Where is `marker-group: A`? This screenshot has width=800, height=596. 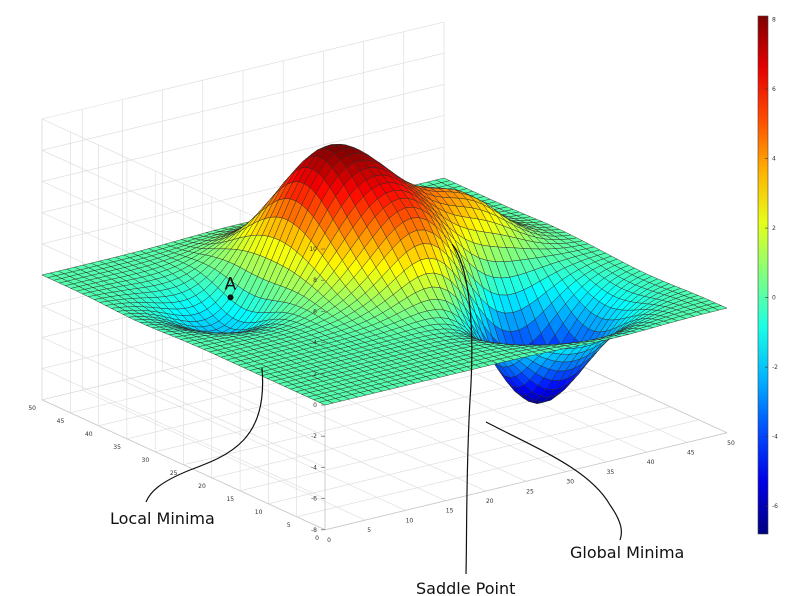
marker-group: A is located at coordinates (231, 287).